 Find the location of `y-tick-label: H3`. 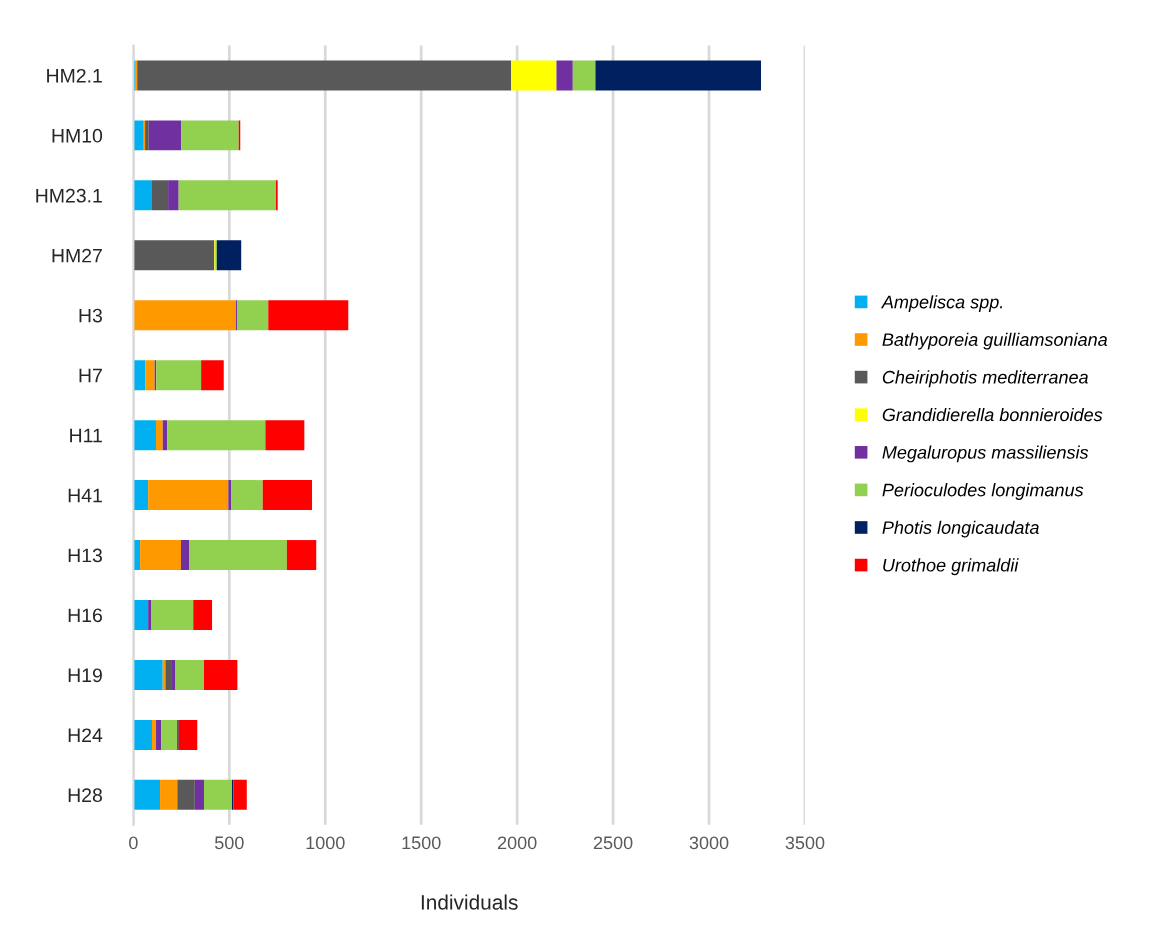

y-tick-label: H3 is located at coordinates (90, 315).